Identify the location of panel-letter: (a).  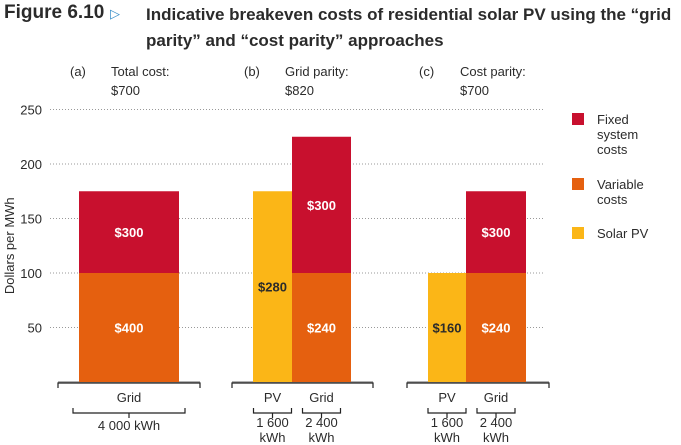
(78, 71).